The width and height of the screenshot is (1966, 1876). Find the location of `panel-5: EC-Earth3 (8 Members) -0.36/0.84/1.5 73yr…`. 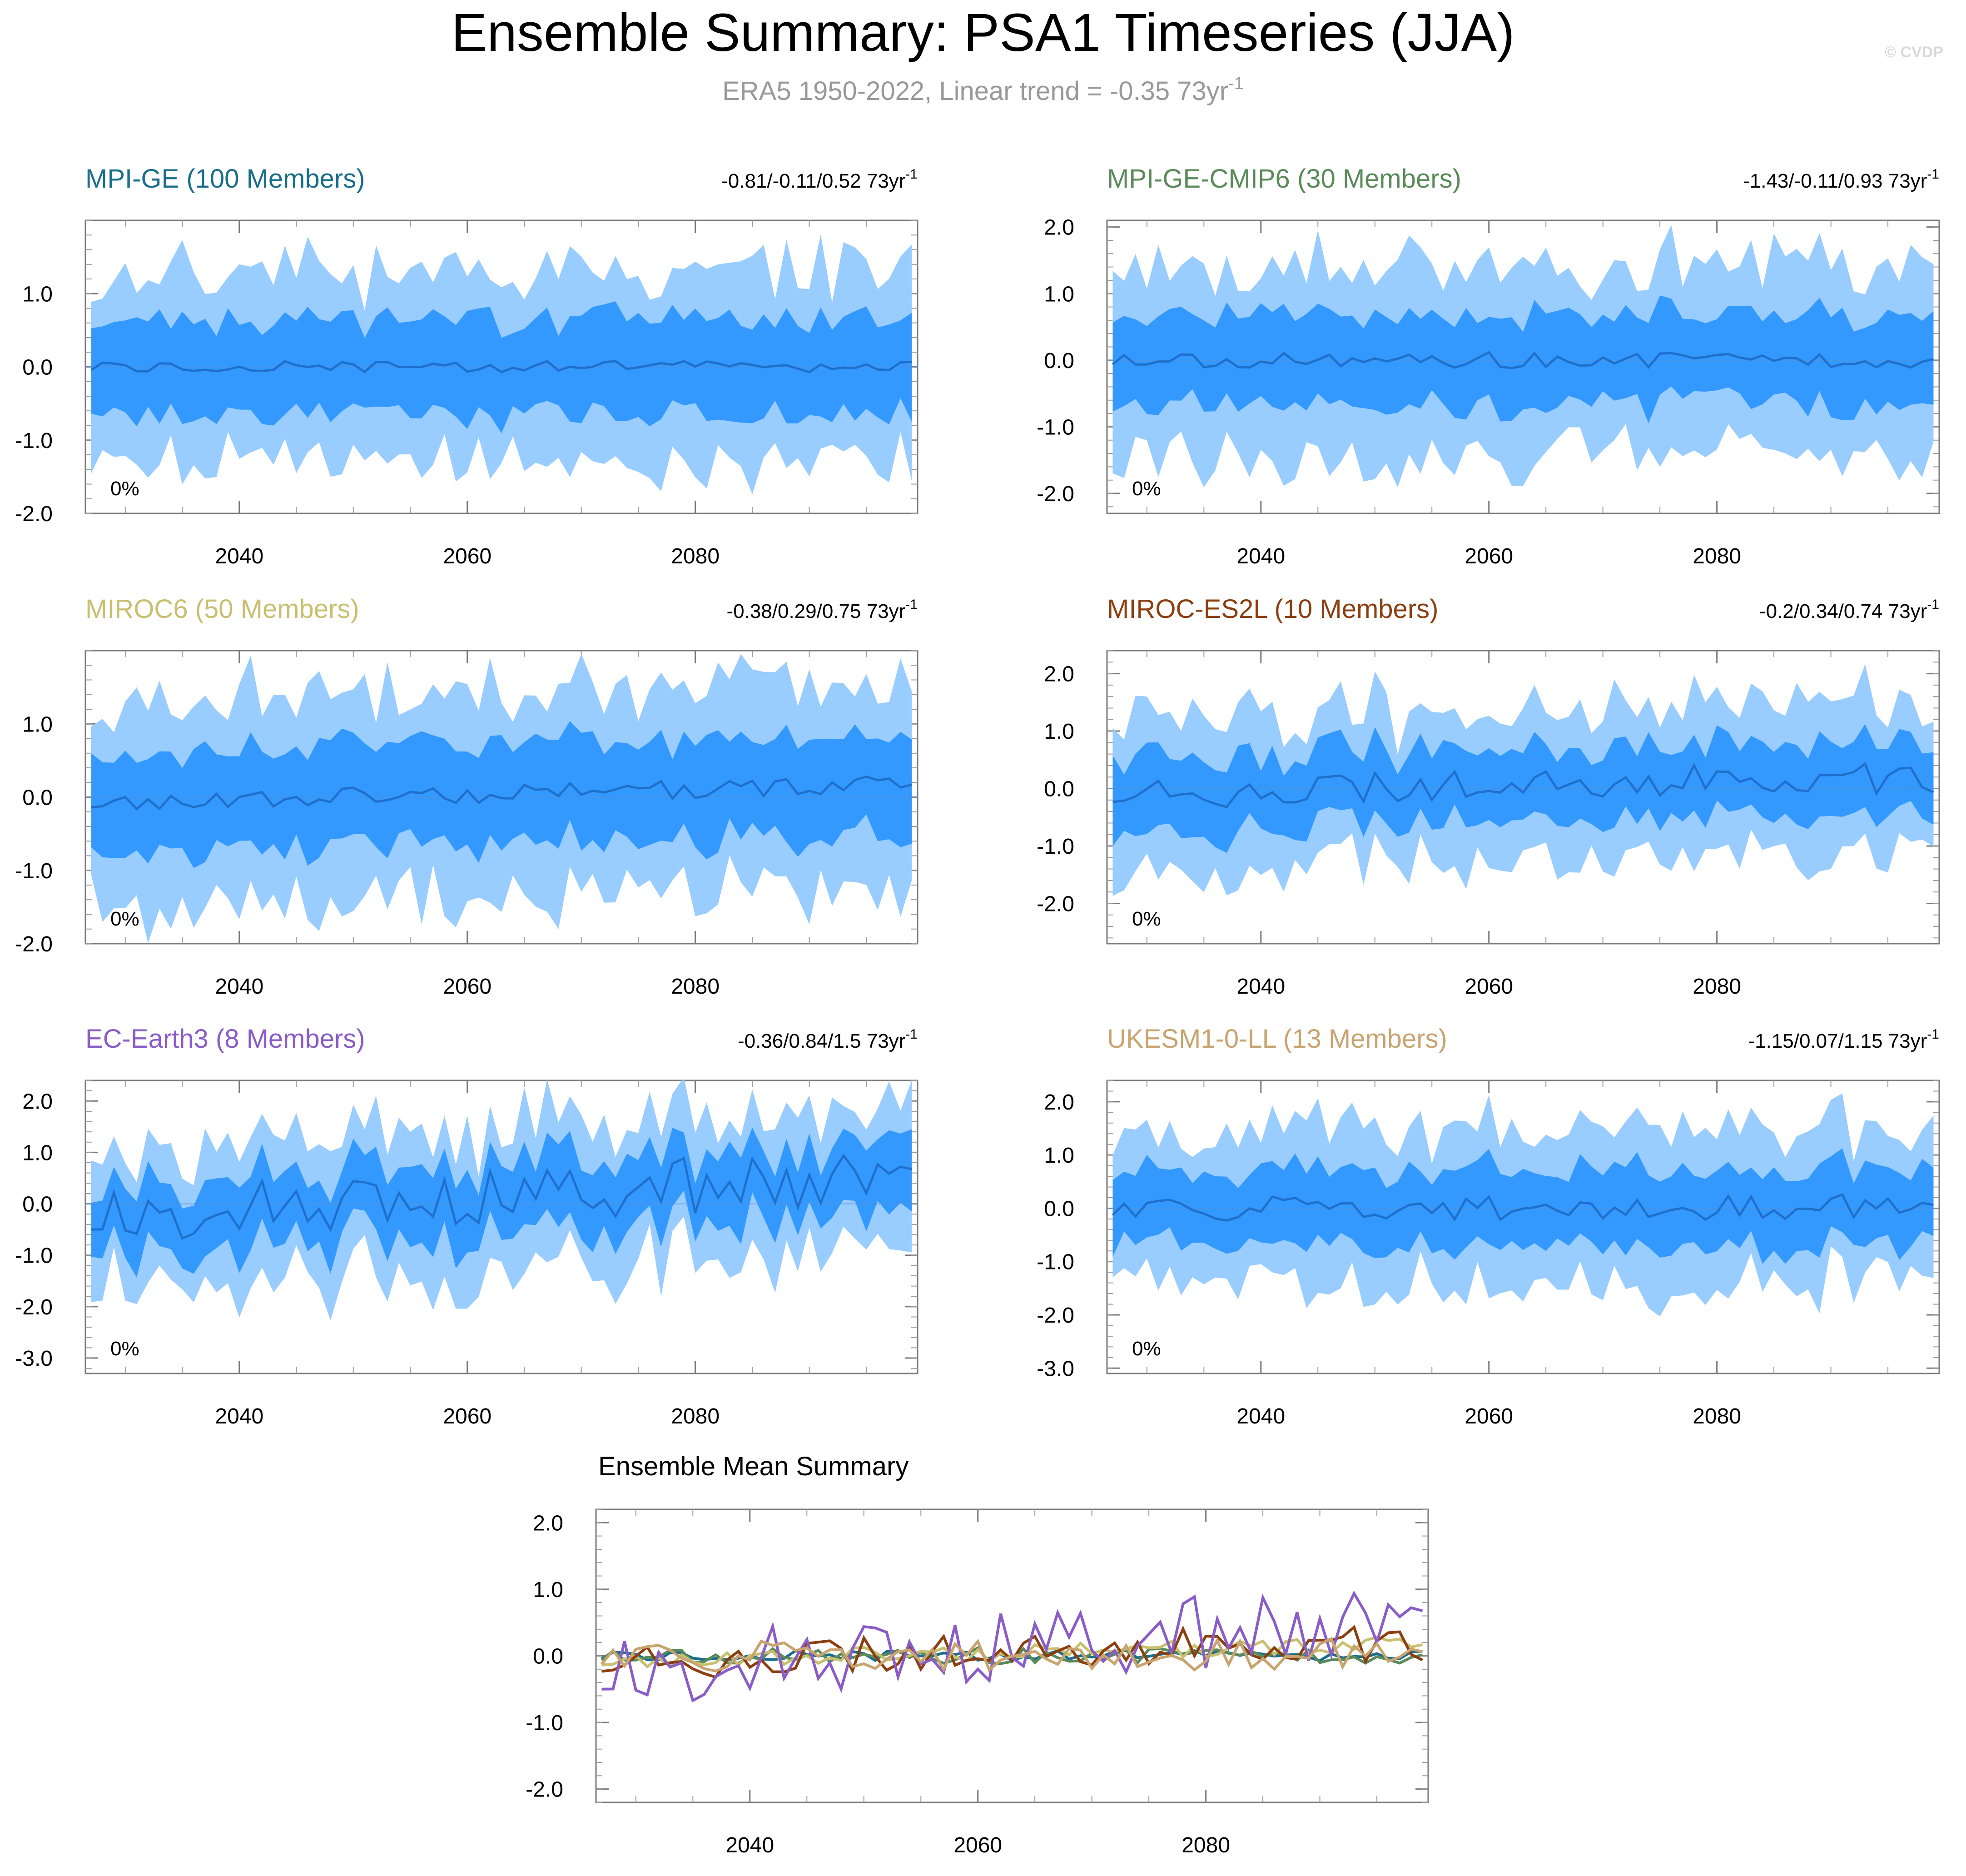

panel-5: EC-Earth3 (8 Members) -0.36/0.84/1.5 73yr… is located at coordinates (466, 1226).